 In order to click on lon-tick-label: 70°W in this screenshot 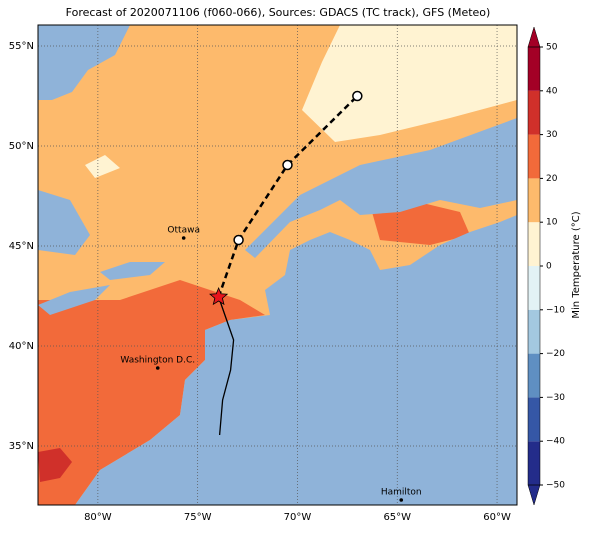, I will do `click(298, 517)`.